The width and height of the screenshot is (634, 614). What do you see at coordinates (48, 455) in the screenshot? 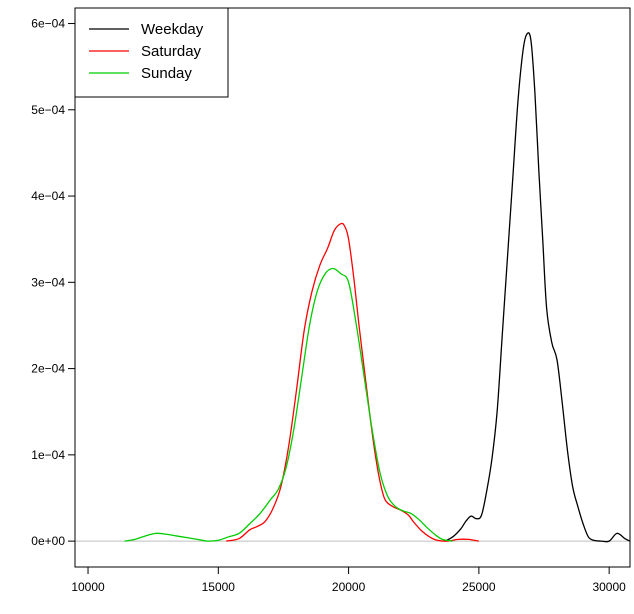
I see `y-tick-label: 1e−04` at bounding box center [48, 455].